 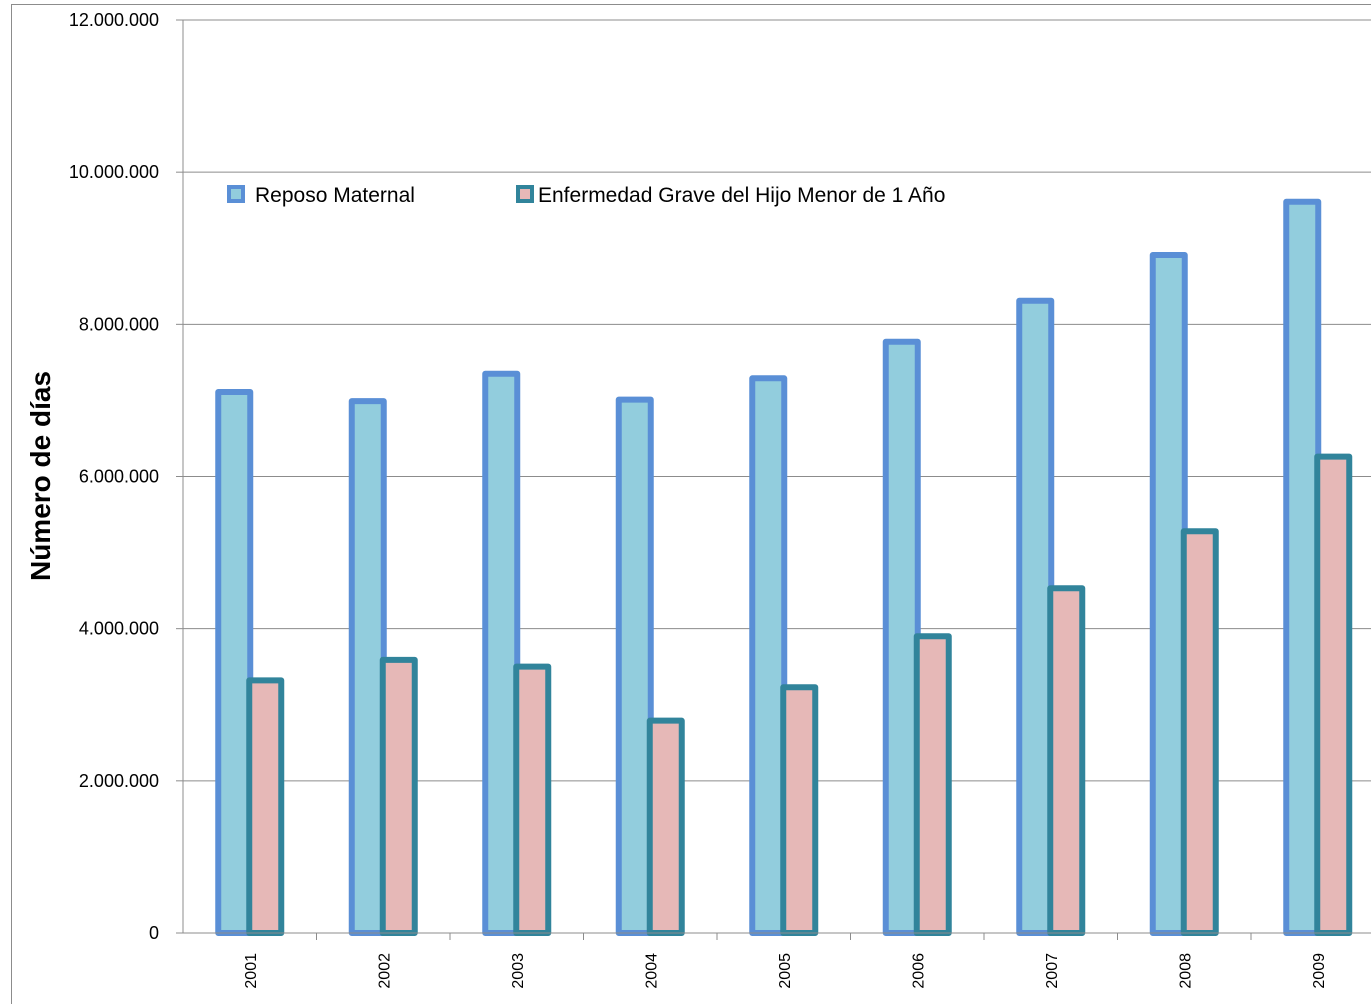 I want to click on x-tick-label: 2009, so click(x=1319, y=971).